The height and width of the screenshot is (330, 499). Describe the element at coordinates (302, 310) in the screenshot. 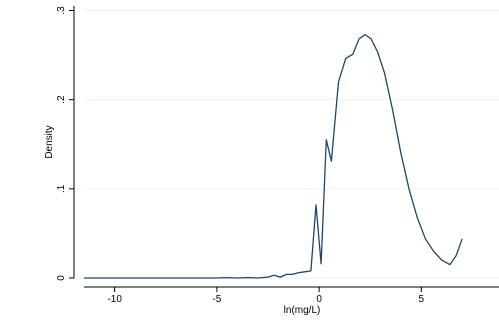

I see `x-axis-title: ln(mg/L)` at that location.